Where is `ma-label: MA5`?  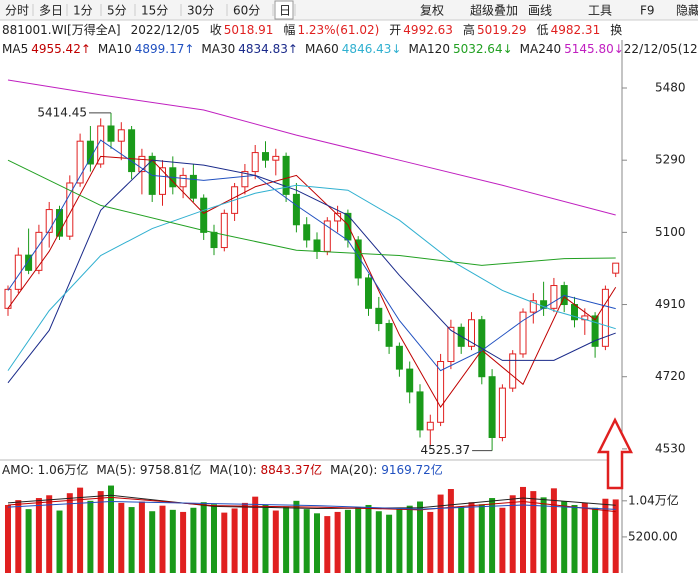 ma-label: MA5 is located at coordinates (15, 49).